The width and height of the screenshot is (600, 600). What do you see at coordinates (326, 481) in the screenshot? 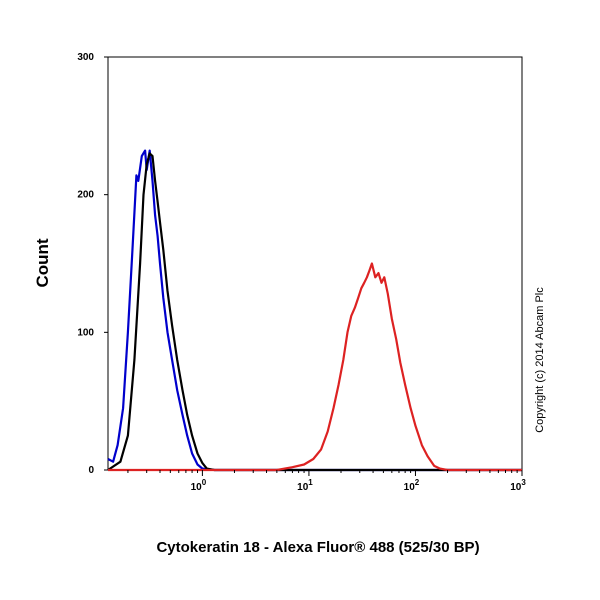
I see `x-axis-ticks: 10⁰ 10¹ 10² 10³` at bounding box center [326, 481].